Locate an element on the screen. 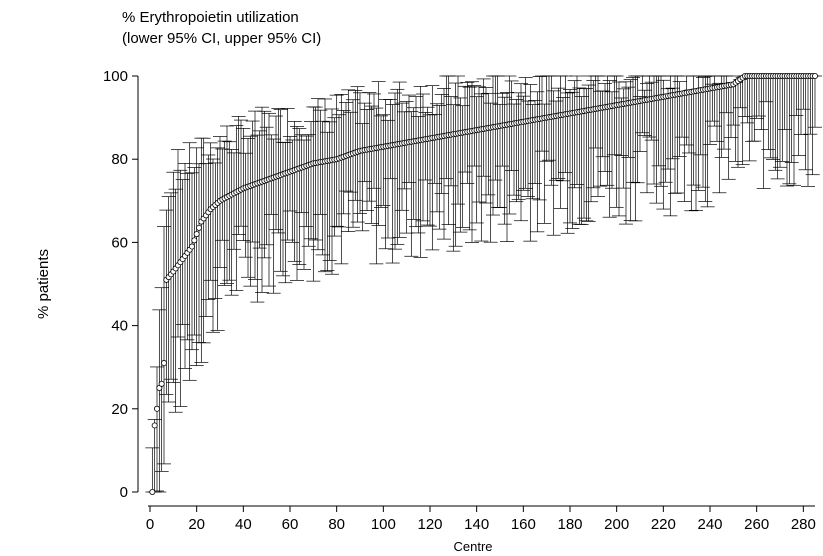 Image resolution: width=823 pixels, height=556 pixels. x-axis-label: Centre is located at coordinates (472, 545).